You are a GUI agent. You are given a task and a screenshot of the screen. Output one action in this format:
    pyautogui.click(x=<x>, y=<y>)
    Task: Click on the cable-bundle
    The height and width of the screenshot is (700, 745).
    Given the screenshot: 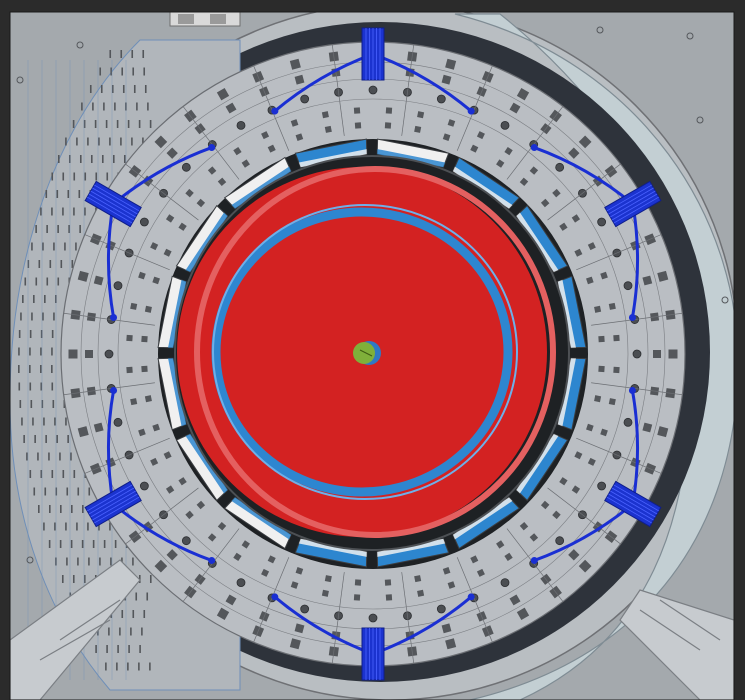 What is the action you would take?
    pyautogui.click(x=113, y=204)
    